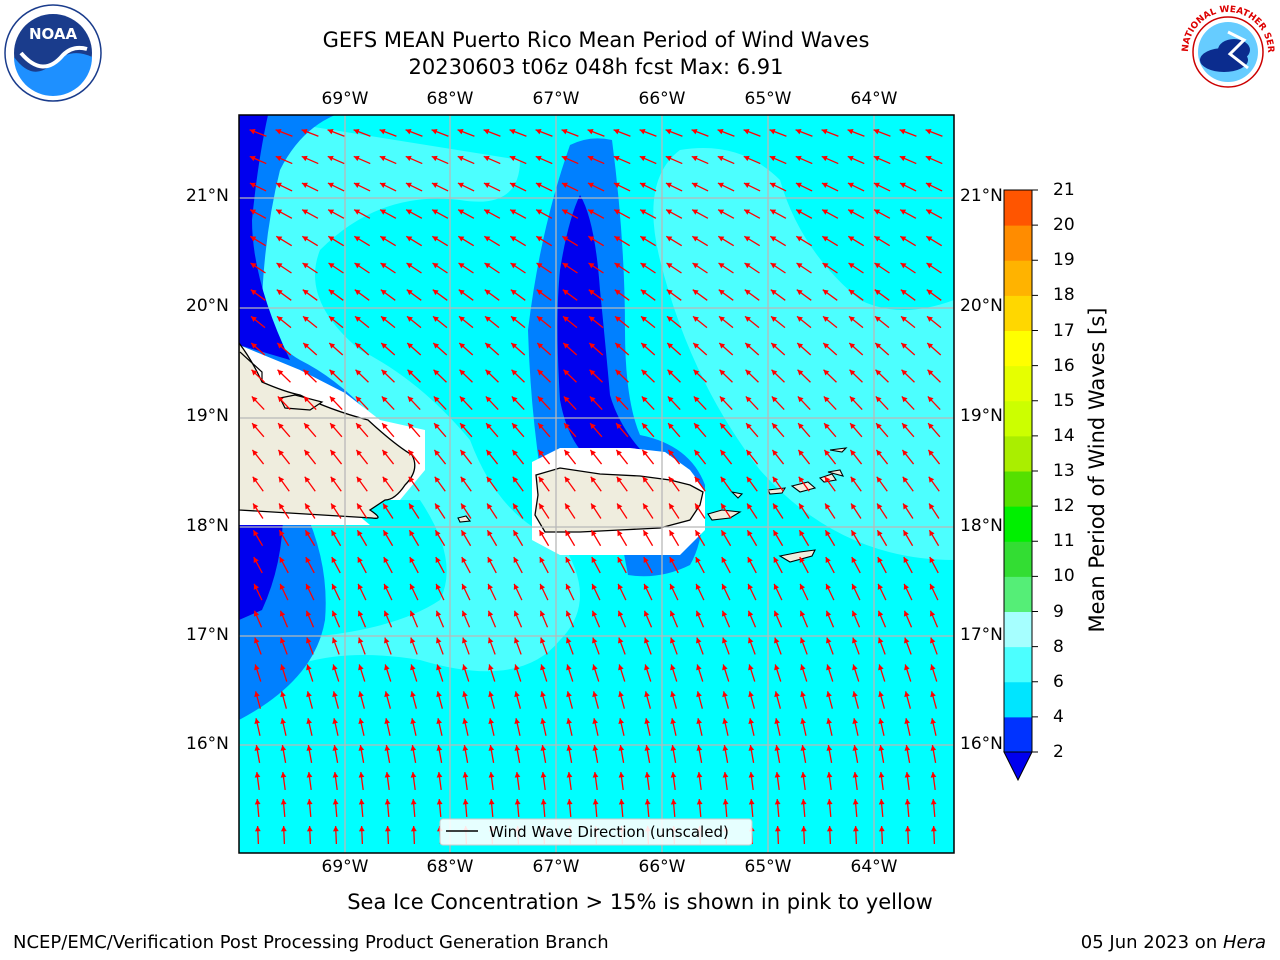 Image resolution: width=1280 pixels, height=960 pixels. Describe the element at coordinates (1064, 506) in the screenshot. I see `colorbar-tick-label: 12` at that location.